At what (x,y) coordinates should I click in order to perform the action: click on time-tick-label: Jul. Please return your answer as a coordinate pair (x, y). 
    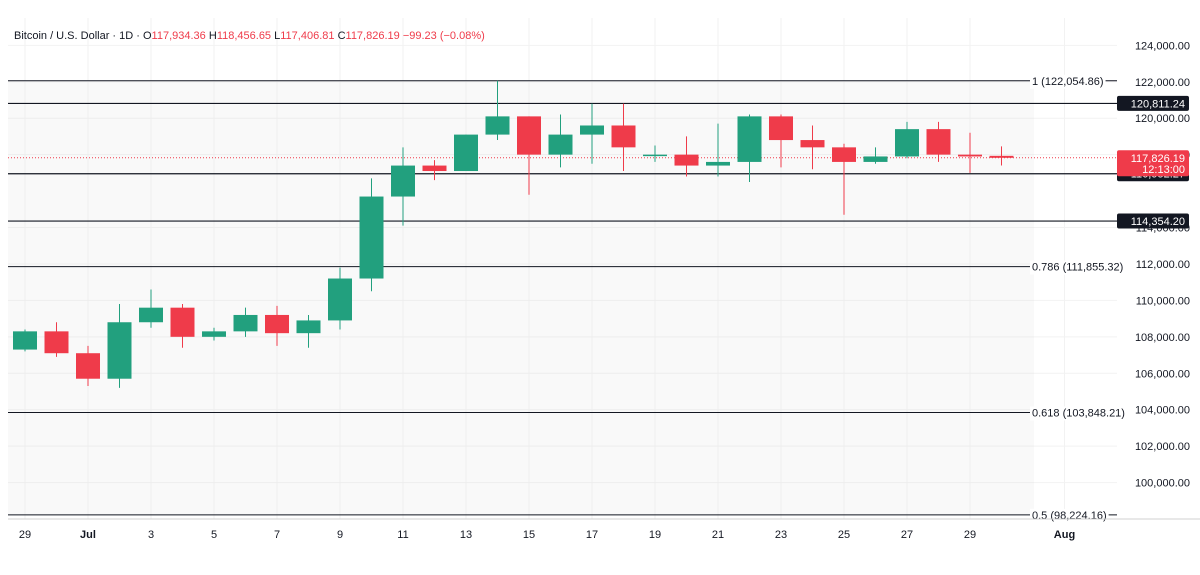
    Looking at the image, I should click on (88, 535).